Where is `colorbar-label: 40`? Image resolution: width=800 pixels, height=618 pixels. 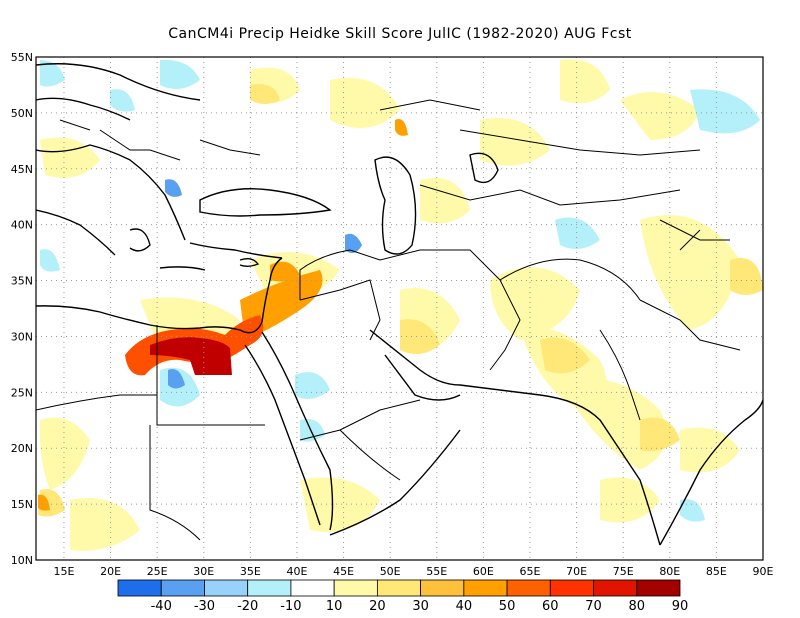
colorbar-label: 40 is located at coordinates (464, 606).